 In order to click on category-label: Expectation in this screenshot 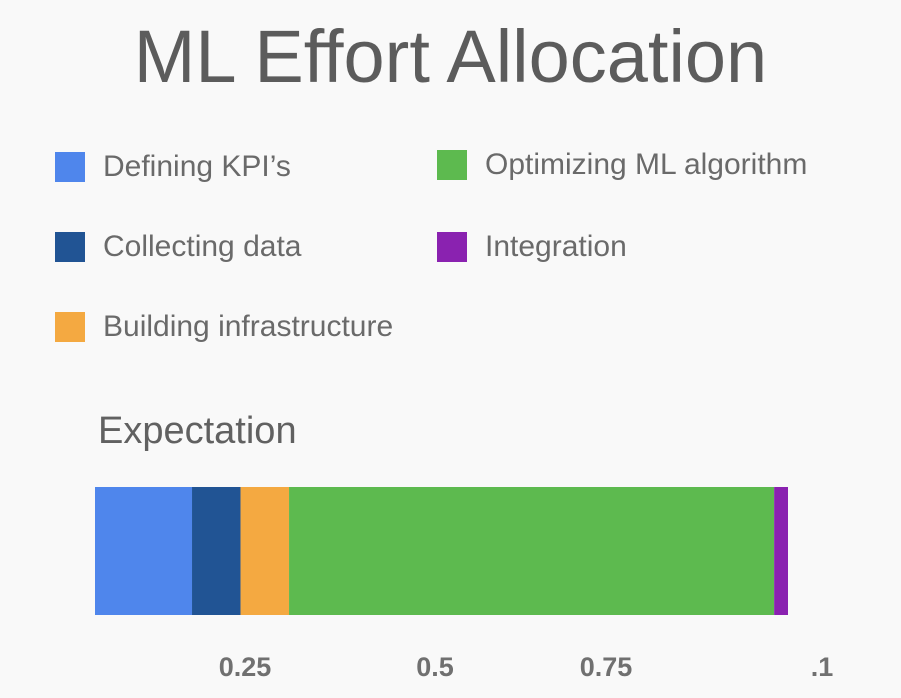, I will do `click(197, 431)`.